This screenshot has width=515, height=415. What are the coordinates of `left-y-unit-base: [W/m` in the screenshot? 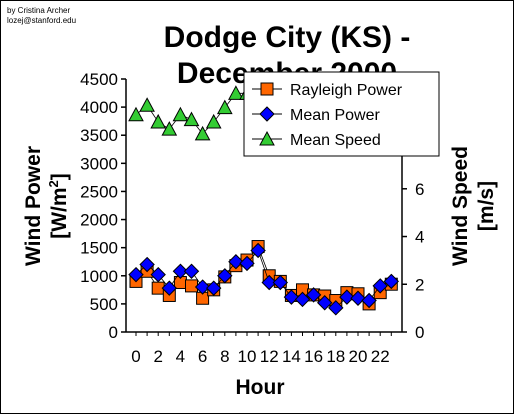 It's located at (59, 212).